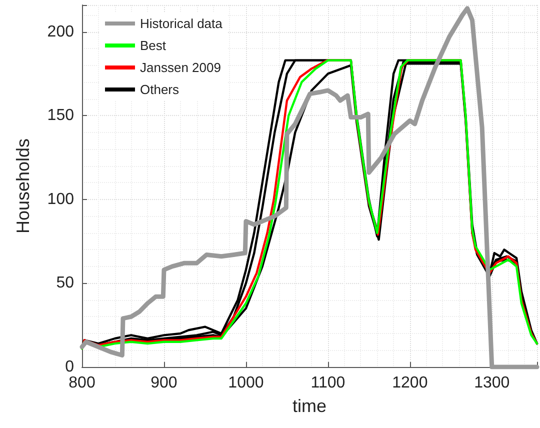  I want to click on x-tick-label: 1300, so click(492, 383).